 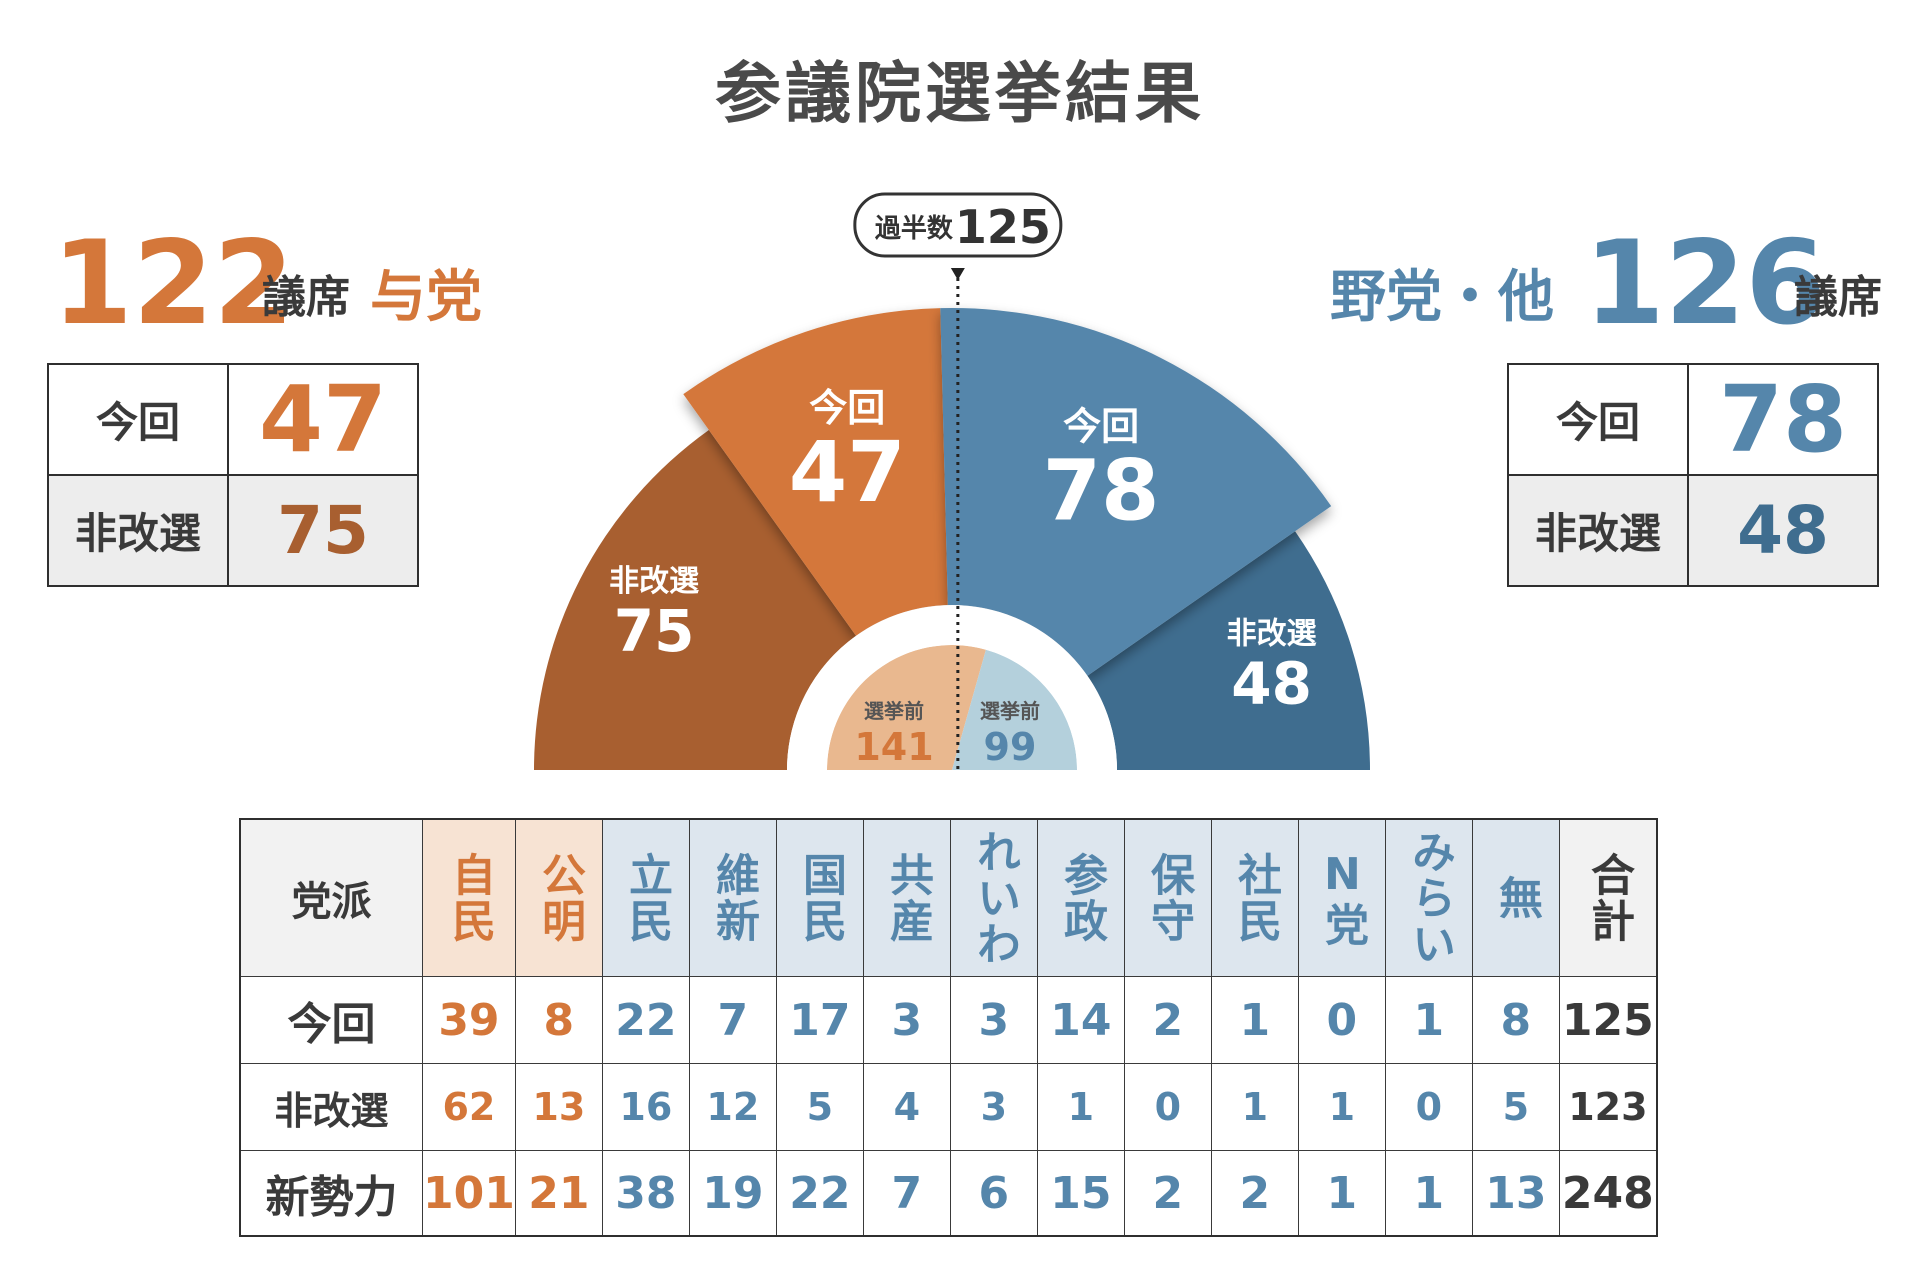 What do you see at coordinates (233, 529) in the screenshot?
I see `ruling-notup-row: 非改選 75` at bounding box center [233, 529].